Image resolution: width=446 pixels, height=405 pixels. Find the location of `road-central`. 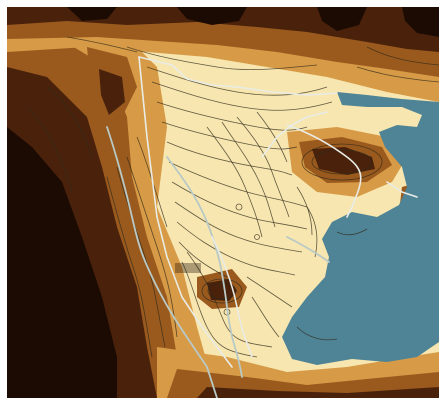

road-central is located at coordinates (204, 267).